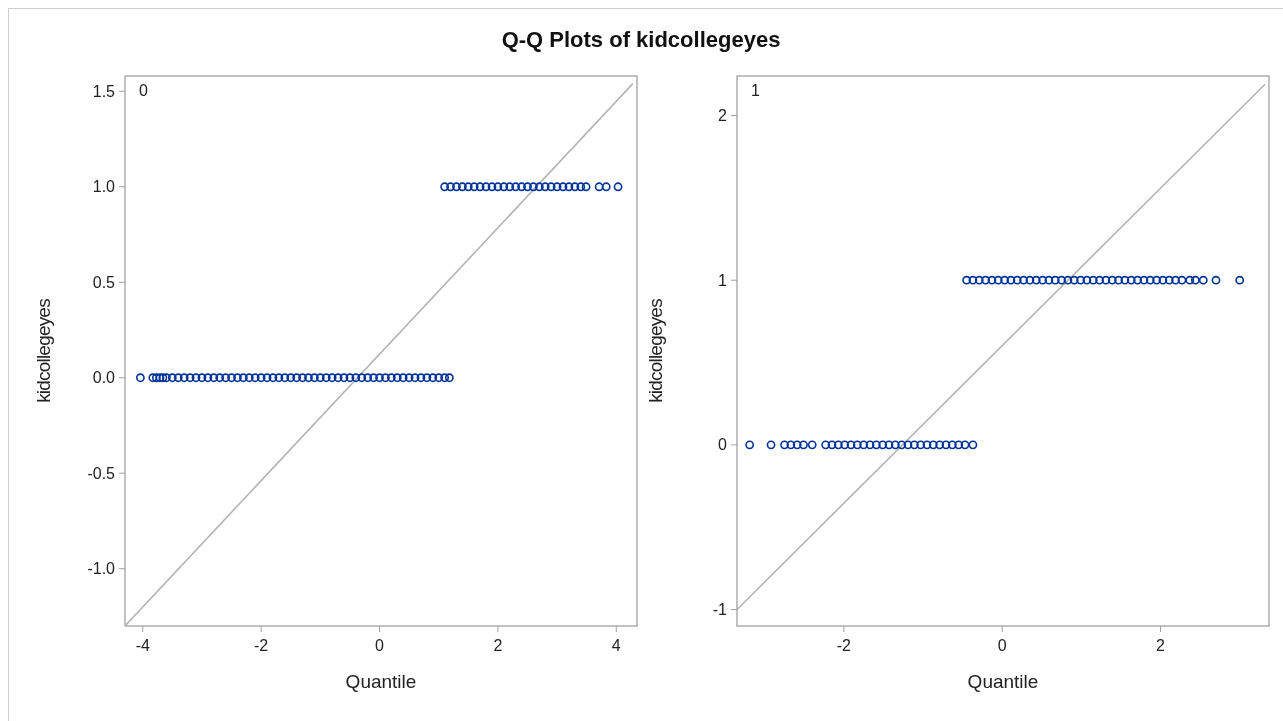 This screenshot has width=1283, height=721. What do you see at coordinates (641, 39) in the screenshot?
I see `chart-title: Q-Q Plots of kidcollegeyes` at bounding box center [641, 39].